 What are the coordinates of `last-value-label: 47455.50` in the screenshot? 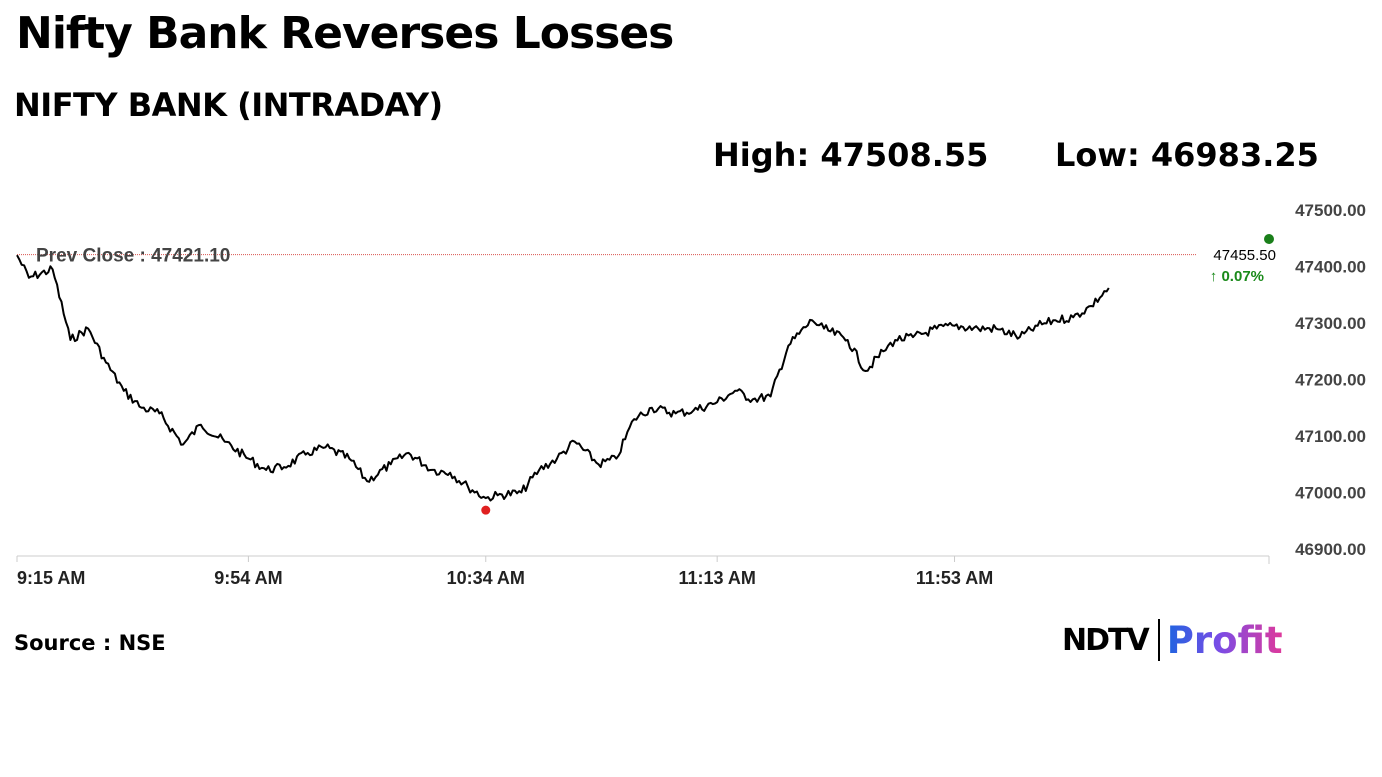 It's located at (1244, 255).